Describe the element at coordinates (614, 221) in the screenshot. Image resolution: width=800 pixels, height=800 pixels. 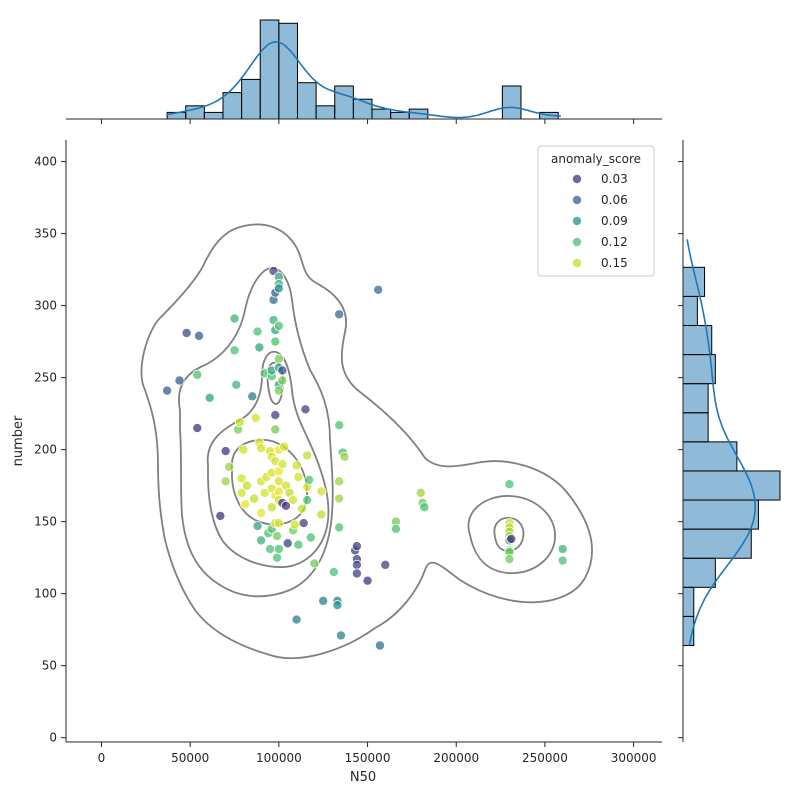
I see `legend-label: 0.09` at that location.